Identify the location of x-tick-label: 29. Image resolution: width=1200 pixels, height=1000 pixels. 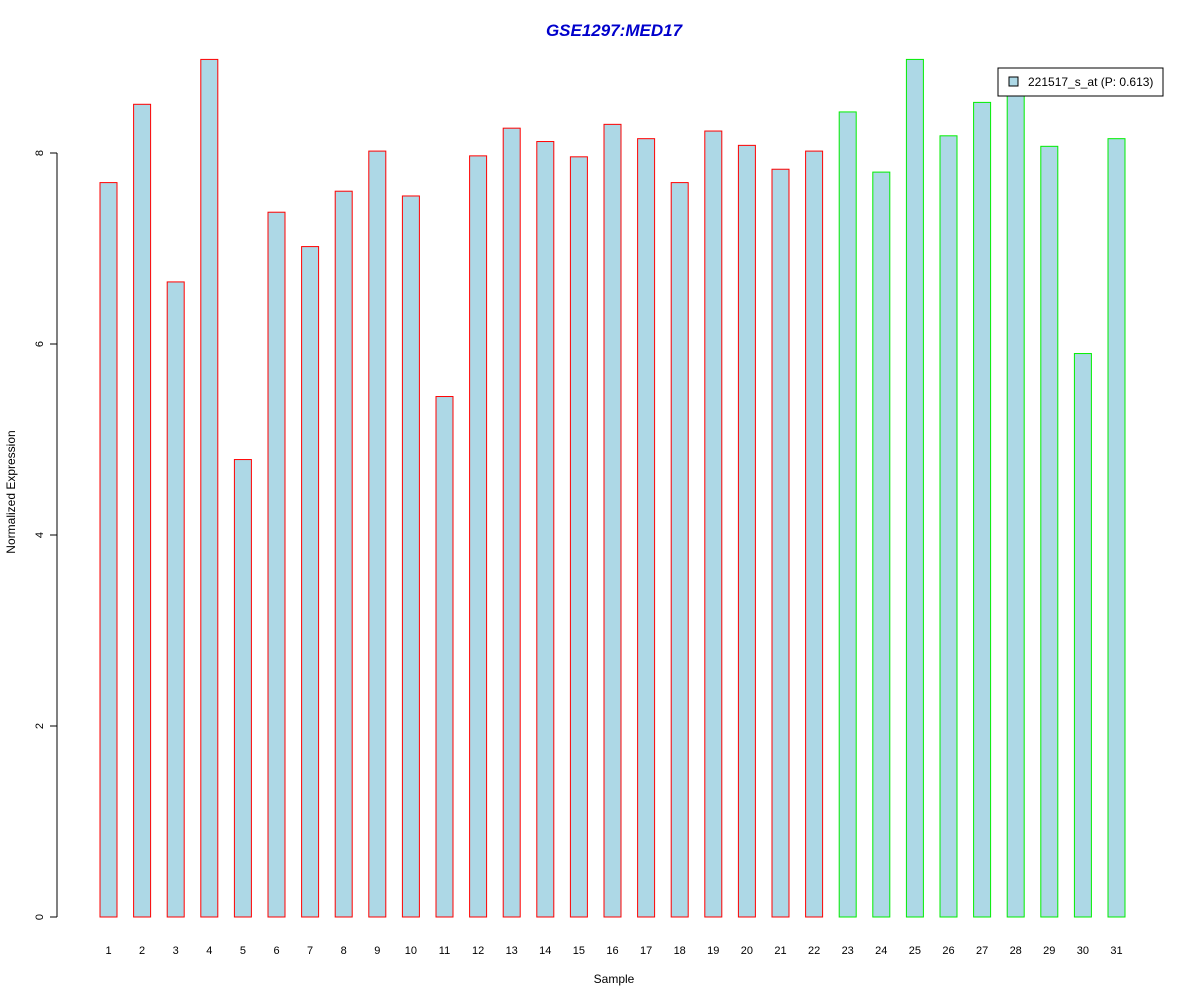
(1049, 951).